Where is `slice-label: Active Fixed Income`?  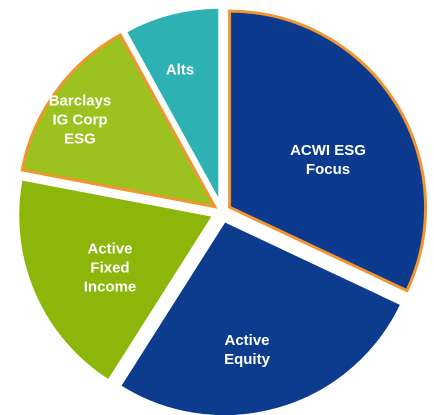
slice-label: Active Fixed Income is located at coordinates (110, 268).